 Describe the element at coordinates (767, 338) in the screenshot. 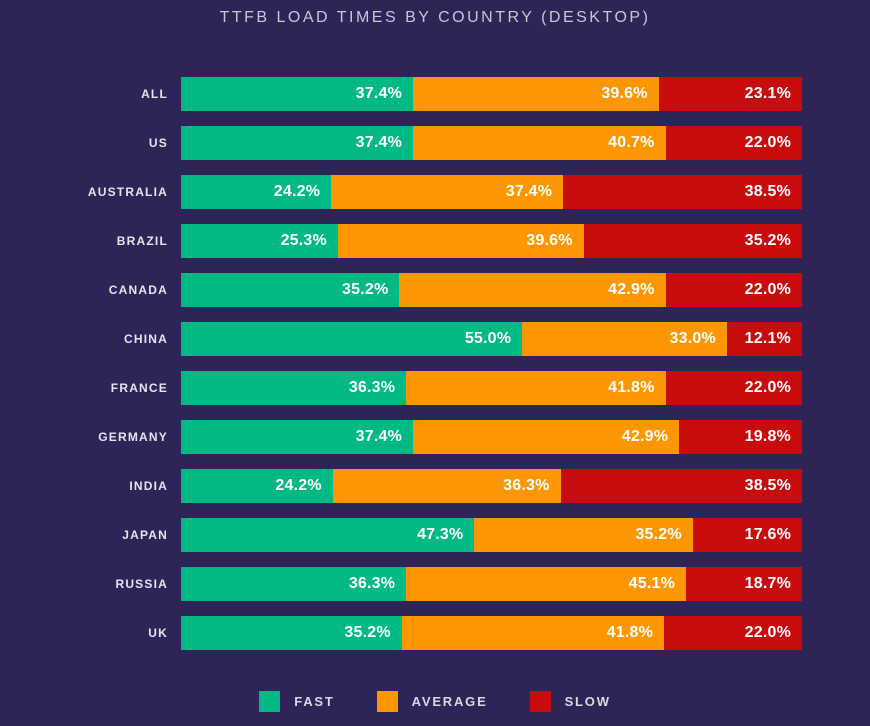

I see `segment-value: 12.1%` at that location.